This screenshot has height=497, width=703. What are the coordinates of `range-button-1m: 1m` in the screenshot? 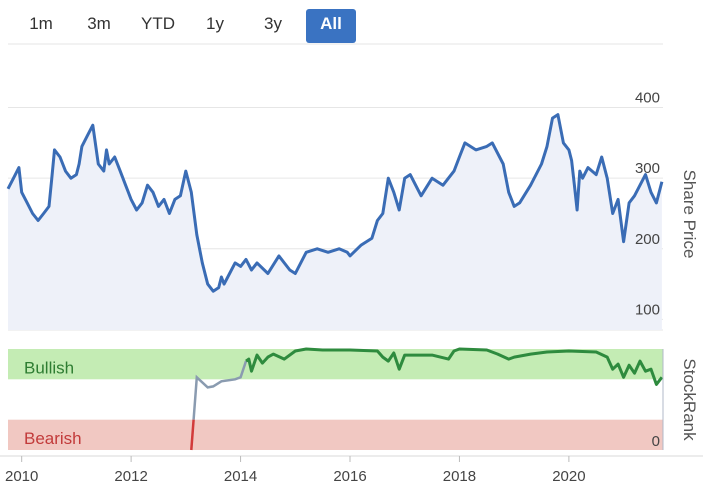 It's located at (41, 23).